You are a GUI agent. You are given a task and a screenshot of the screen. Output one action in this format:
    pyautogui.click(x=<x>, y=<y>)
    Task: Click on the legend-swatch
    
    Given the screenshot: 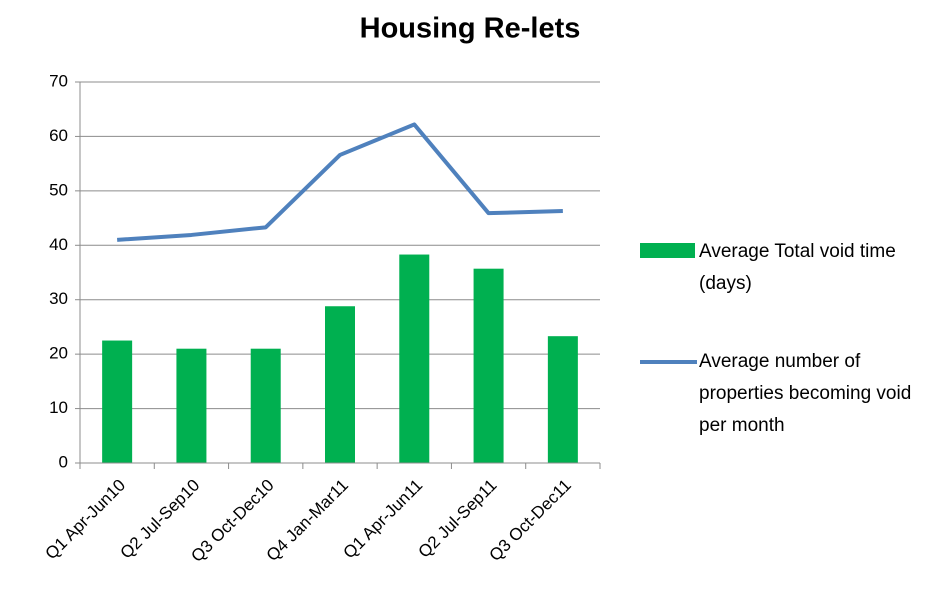 What is the action you would take?
    pyautogui.click(x=667, y=250)
    